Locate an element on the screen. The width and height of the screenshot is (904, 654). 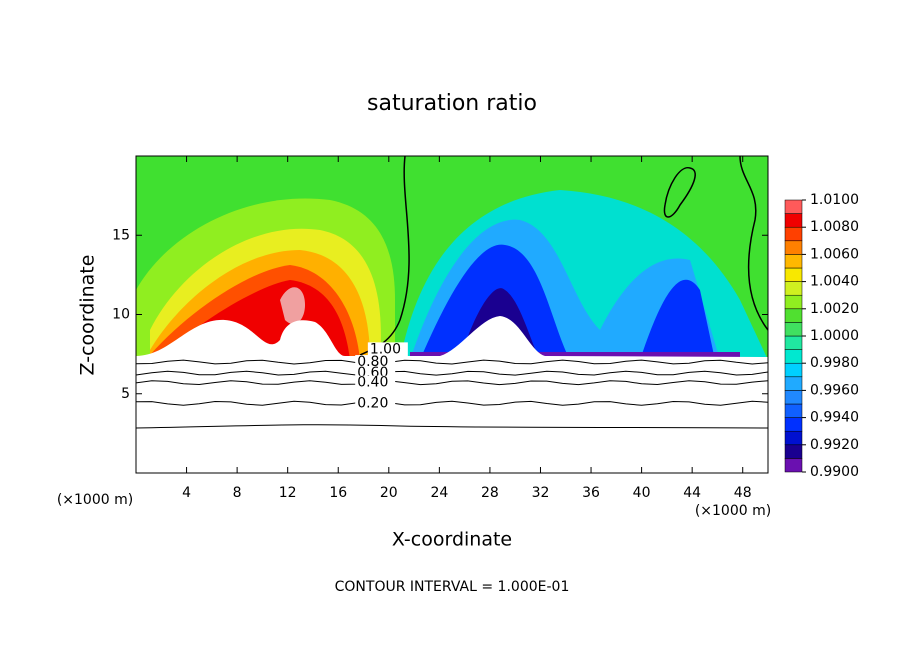
colorbar-tick-label: 1.0060 is located at coordinates (834, 254).